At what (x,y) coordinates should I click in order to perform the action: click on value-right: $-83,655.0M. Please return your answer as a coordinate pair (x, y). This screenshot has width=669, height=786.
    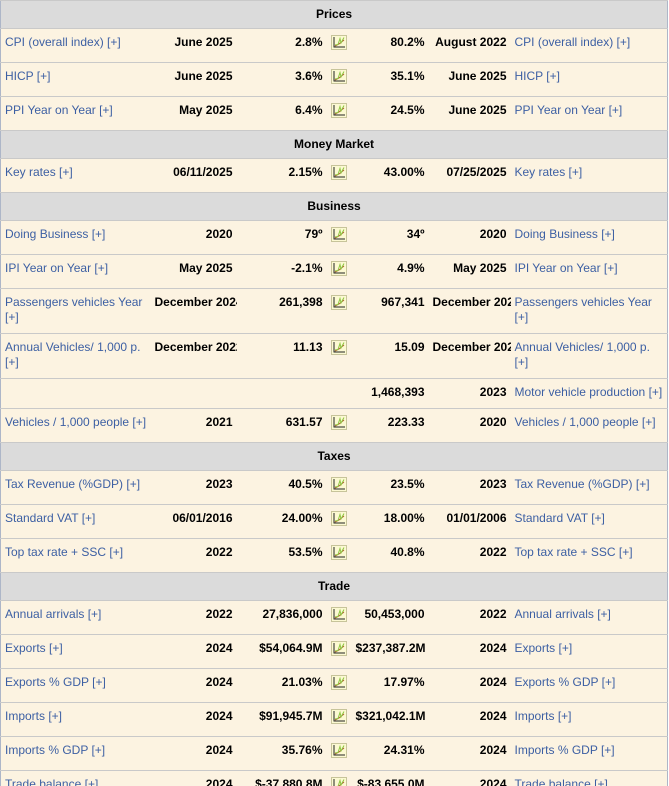
    Looking at the image, I should click on (390, 778).